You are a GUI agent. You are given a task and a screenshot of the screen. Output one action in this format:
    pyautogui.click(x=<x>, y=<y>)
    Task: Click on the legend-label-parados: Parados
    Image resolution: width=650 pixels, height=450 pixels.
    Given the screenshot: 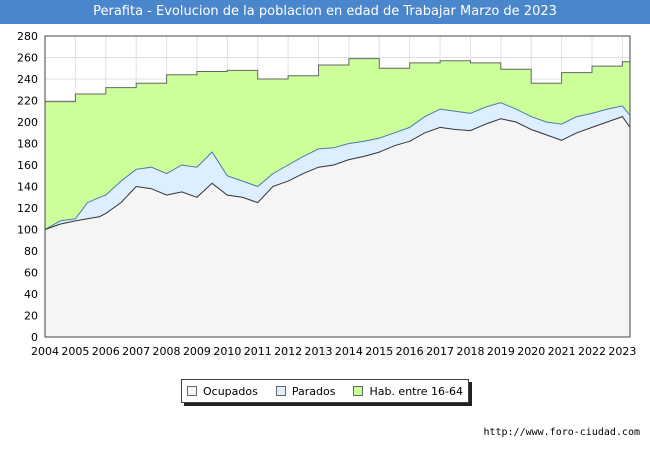 What is the action you would take?
    pyautogui.click(x=313, y=391)
    